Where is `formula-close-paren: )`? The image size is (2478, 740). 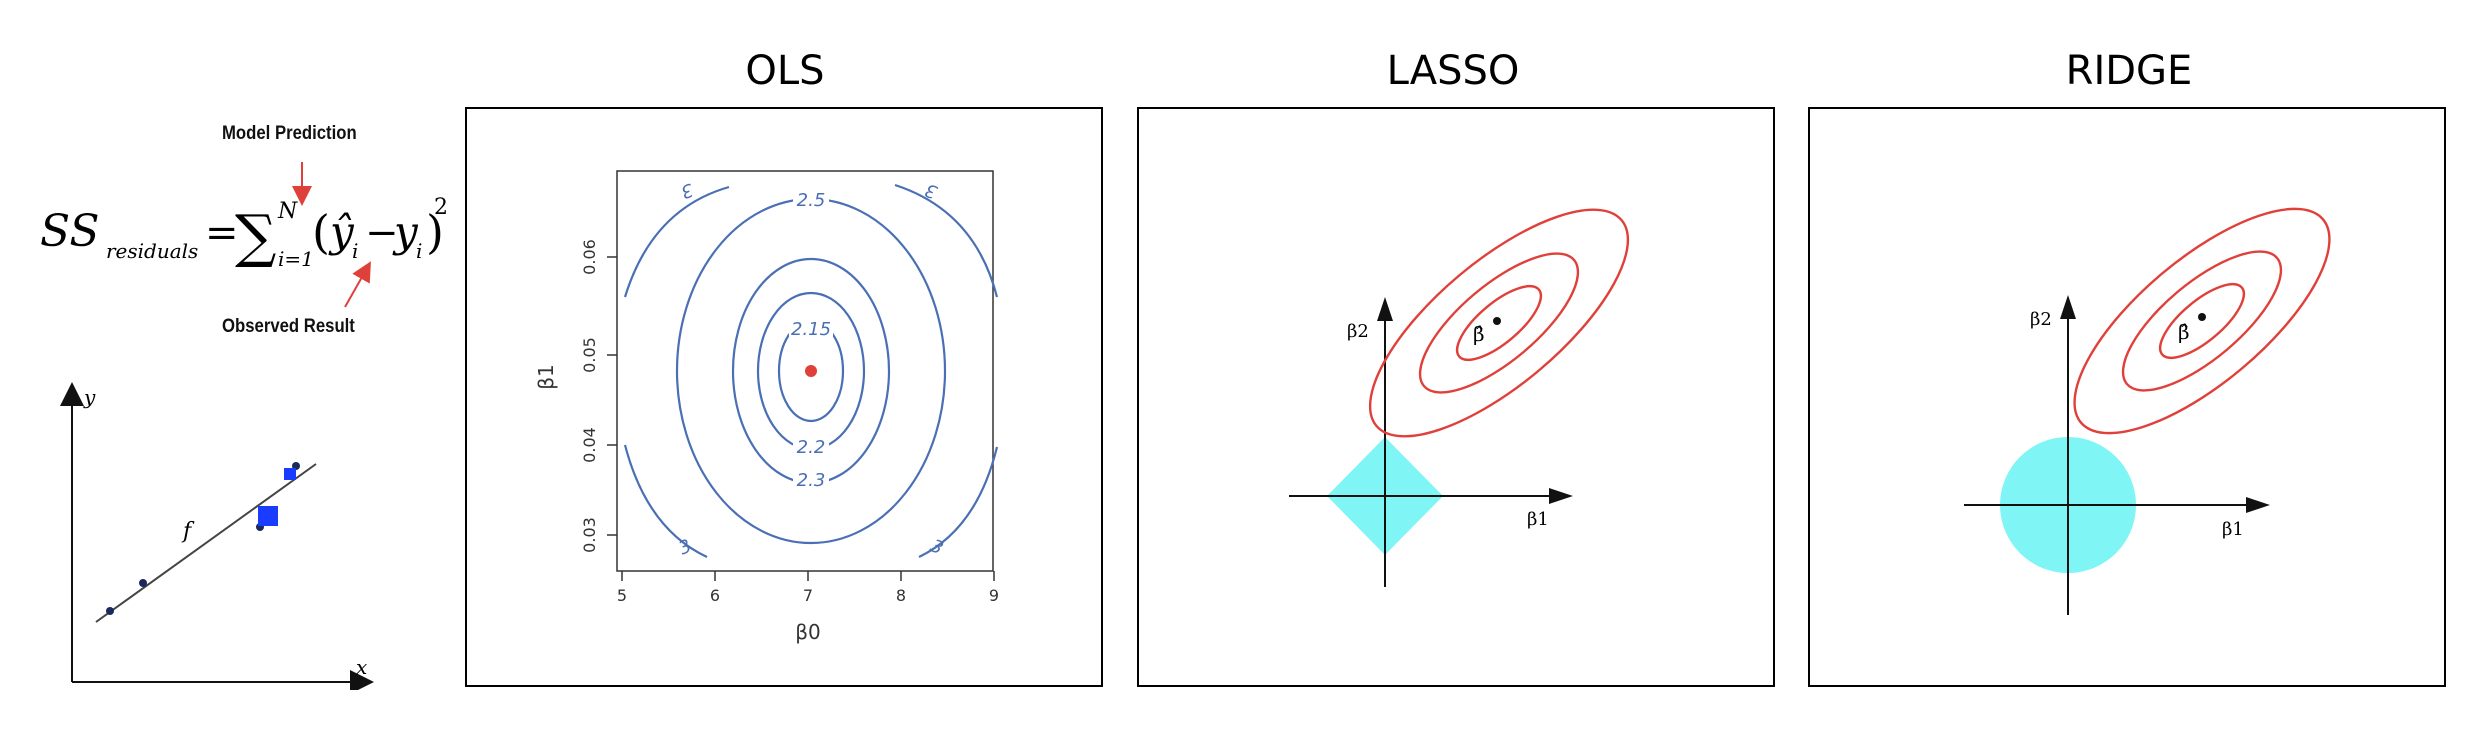 formula-close-paren: ) is located at coordinates (435, 232).